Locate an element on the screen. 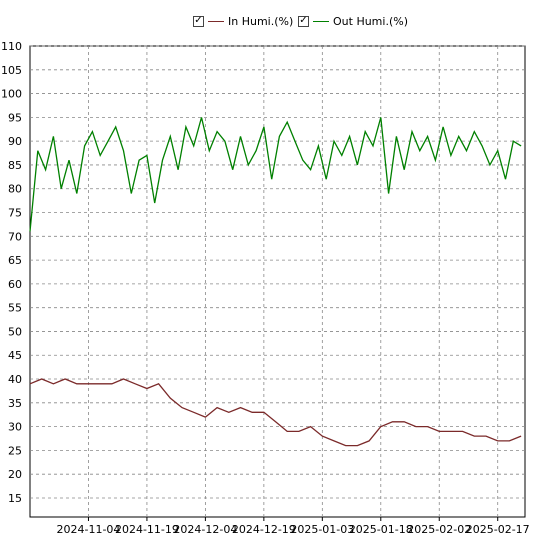 The image size is (534, 552). legend-item-out-humi: ✓ Out Humi.(%) is located at coordinates (353, 21).